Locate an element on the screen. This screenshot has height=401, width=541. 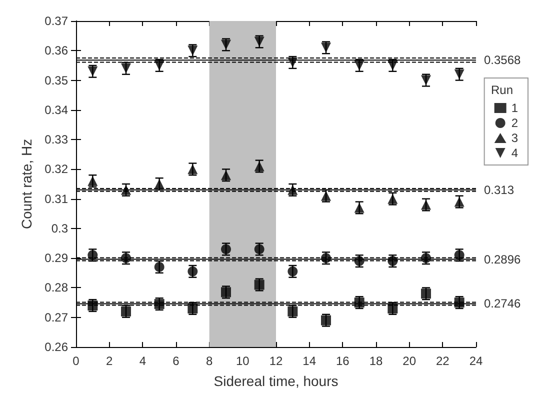
y-tick-label: 0.37 is located at coordinates (56, 21).